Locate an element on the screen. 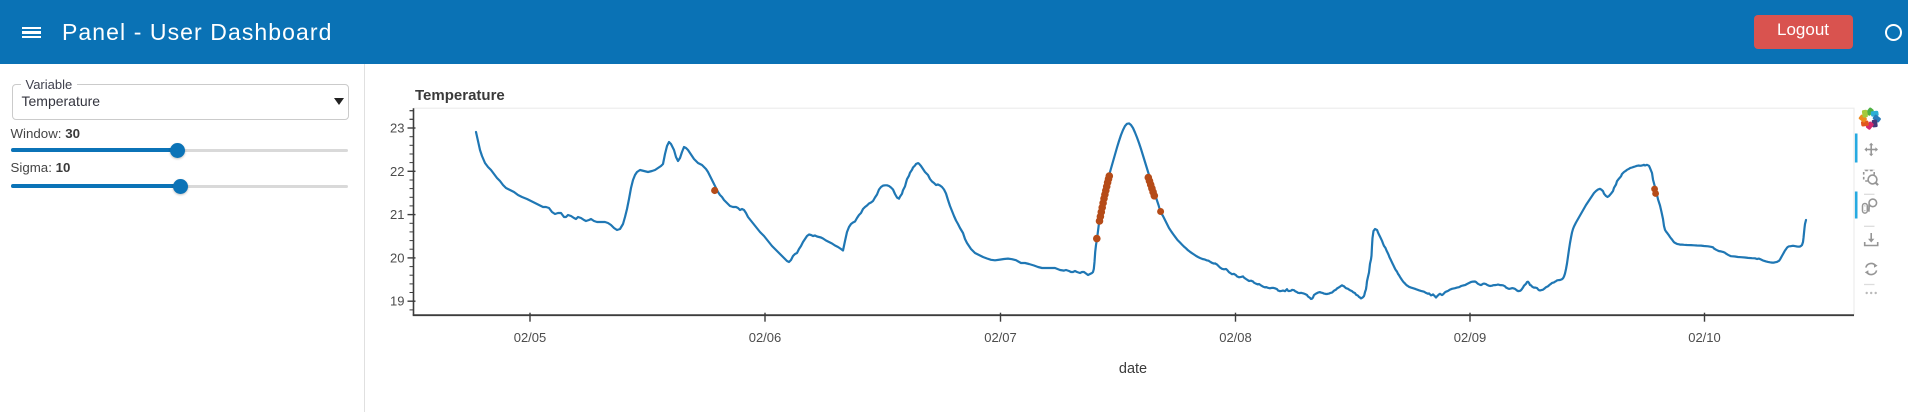 The height and width of the screenshot is (412, 1908). svg-text: 02/05 is located at coordinates (530, 337).